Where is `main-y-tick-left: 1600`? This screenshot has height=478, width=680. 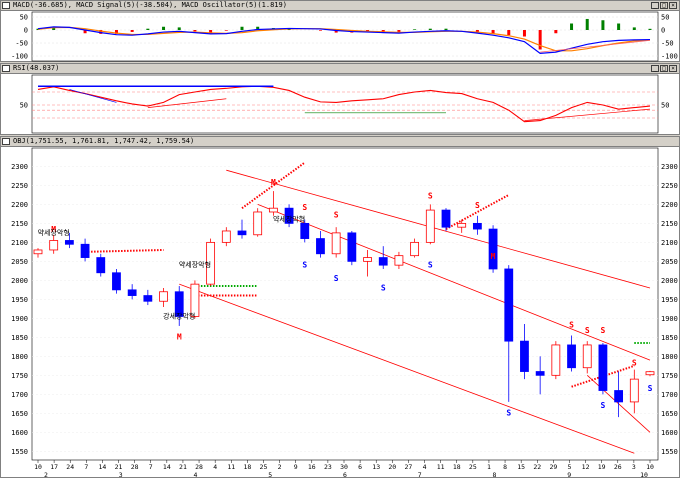
main-y-tick-left: 1600 is located at coordinates (19, 433).